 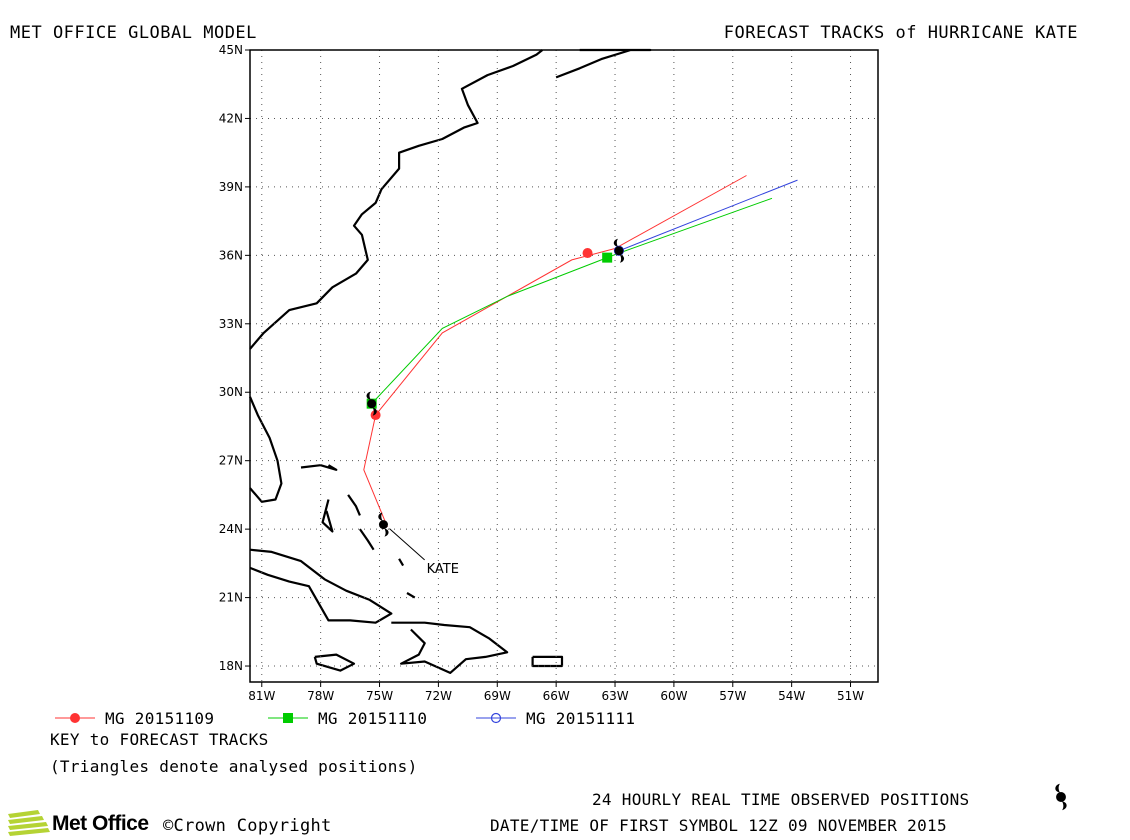 I want to click on legend-label: MG 20151111, so click(x=580, y=718).